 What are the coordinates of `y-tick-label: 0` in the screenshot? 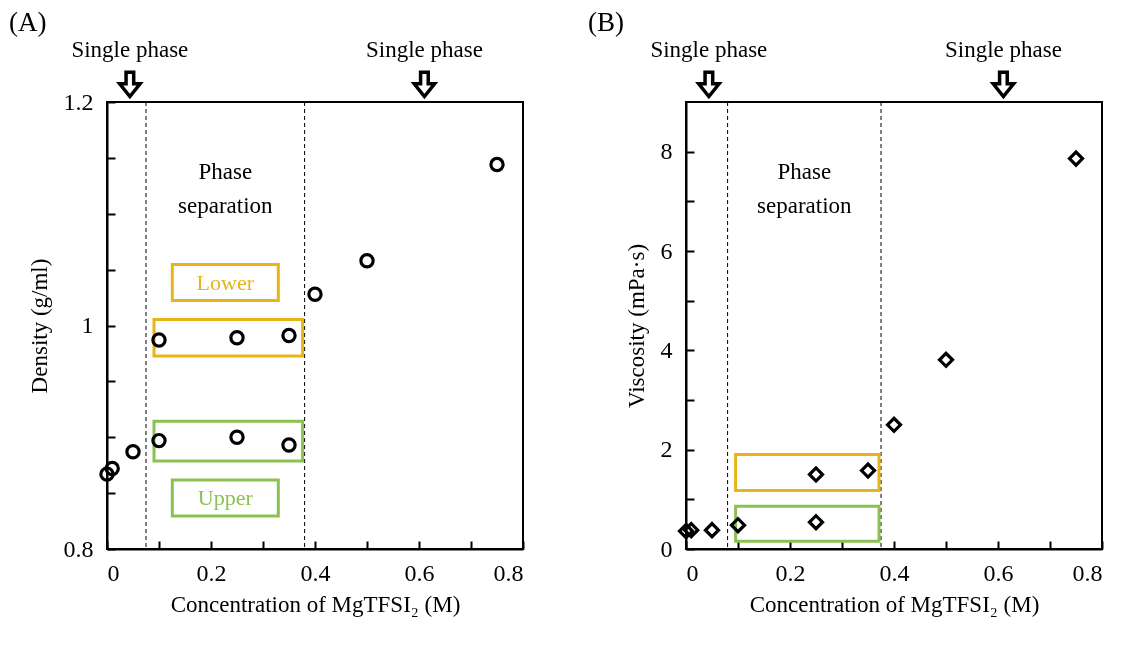 It's located at (666, 548).